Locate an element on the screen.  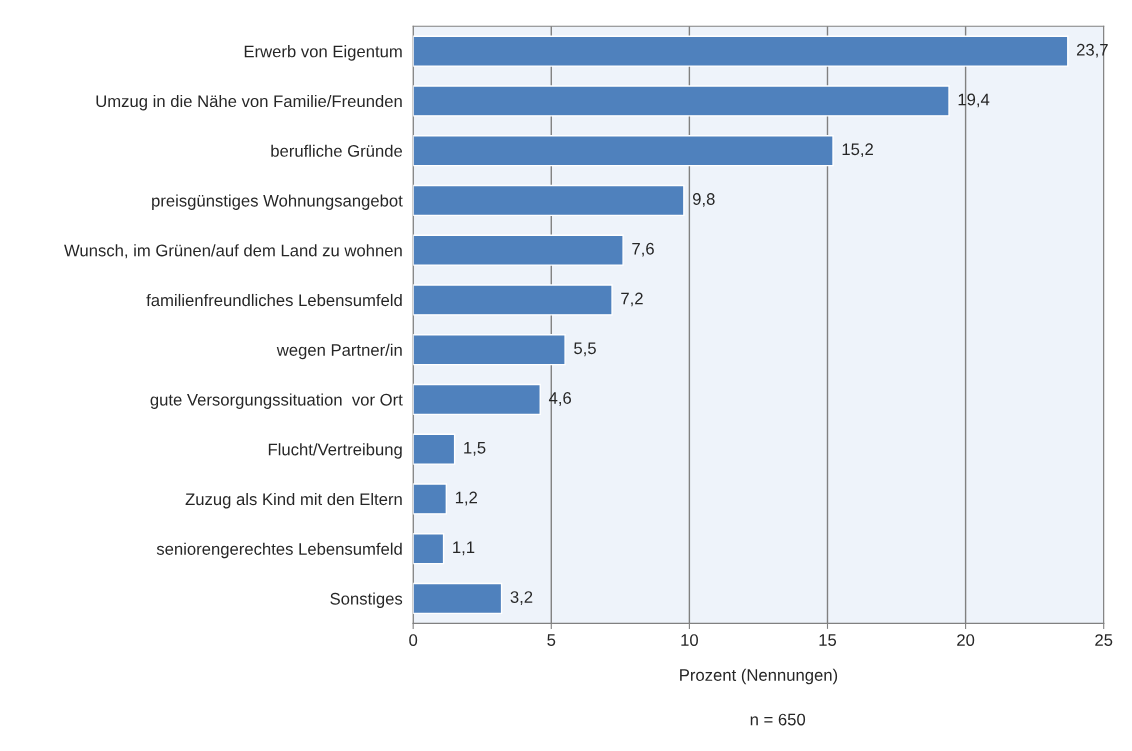
x-axis-title: Prozent (Nennungen) is located at coordinates (759, 676).